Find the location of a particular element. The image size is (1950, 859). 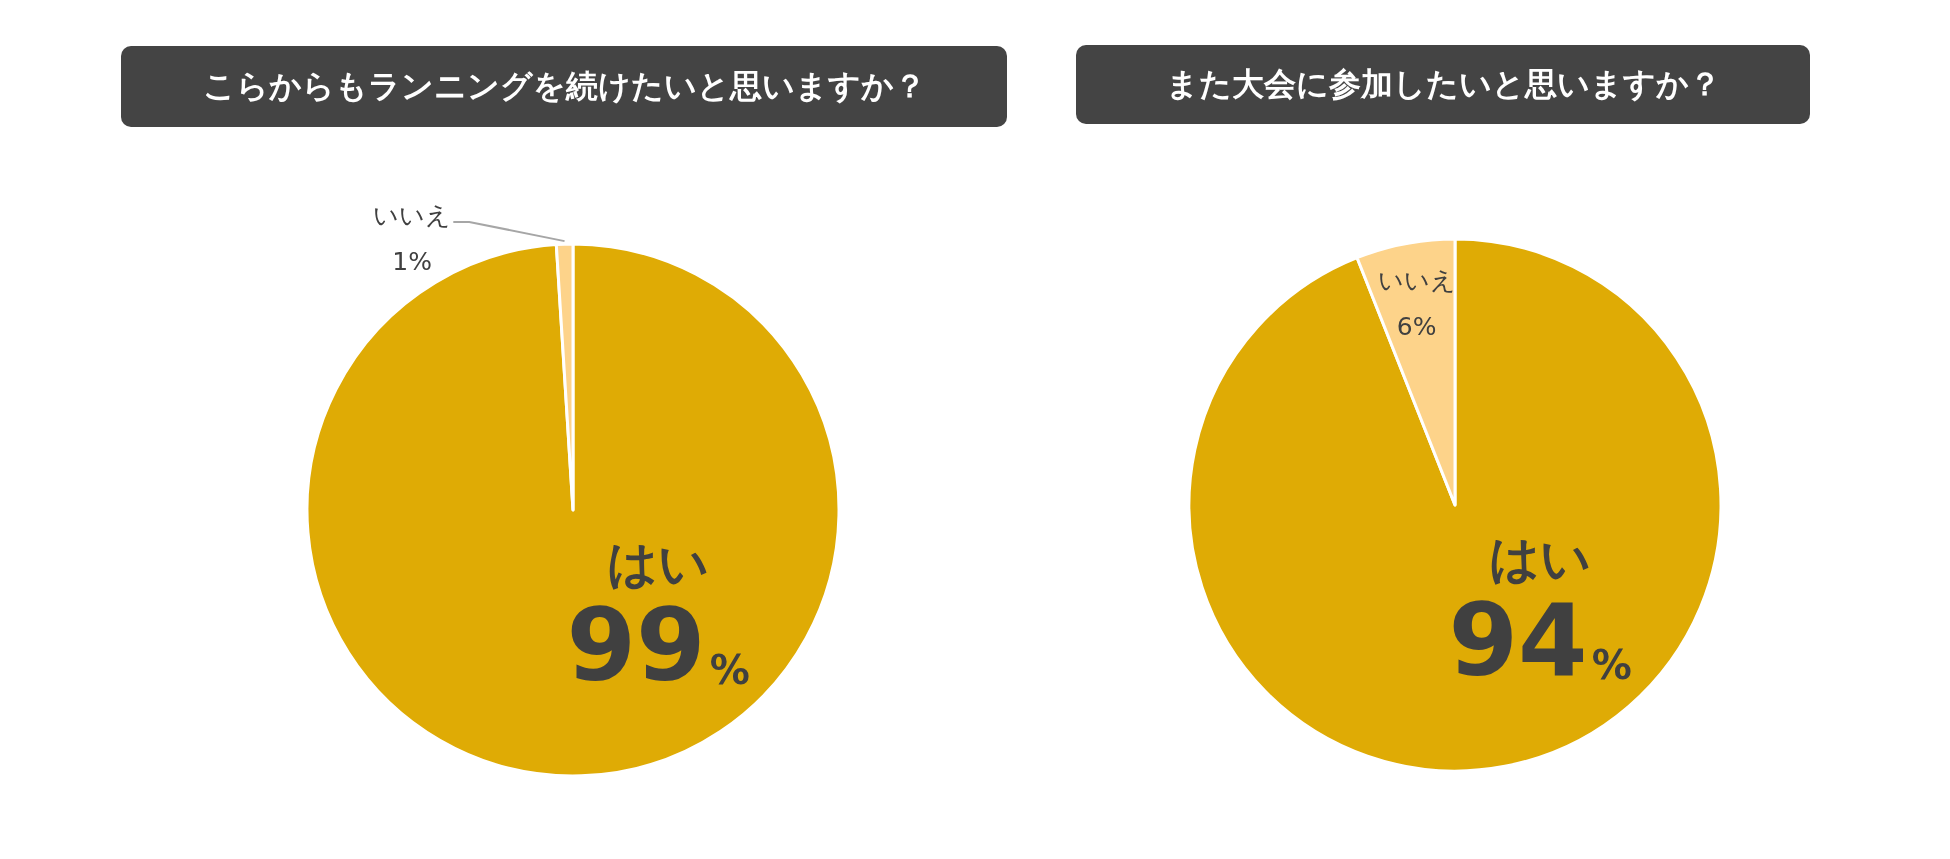

data-label: 1% is located at coordinates (412, 262).